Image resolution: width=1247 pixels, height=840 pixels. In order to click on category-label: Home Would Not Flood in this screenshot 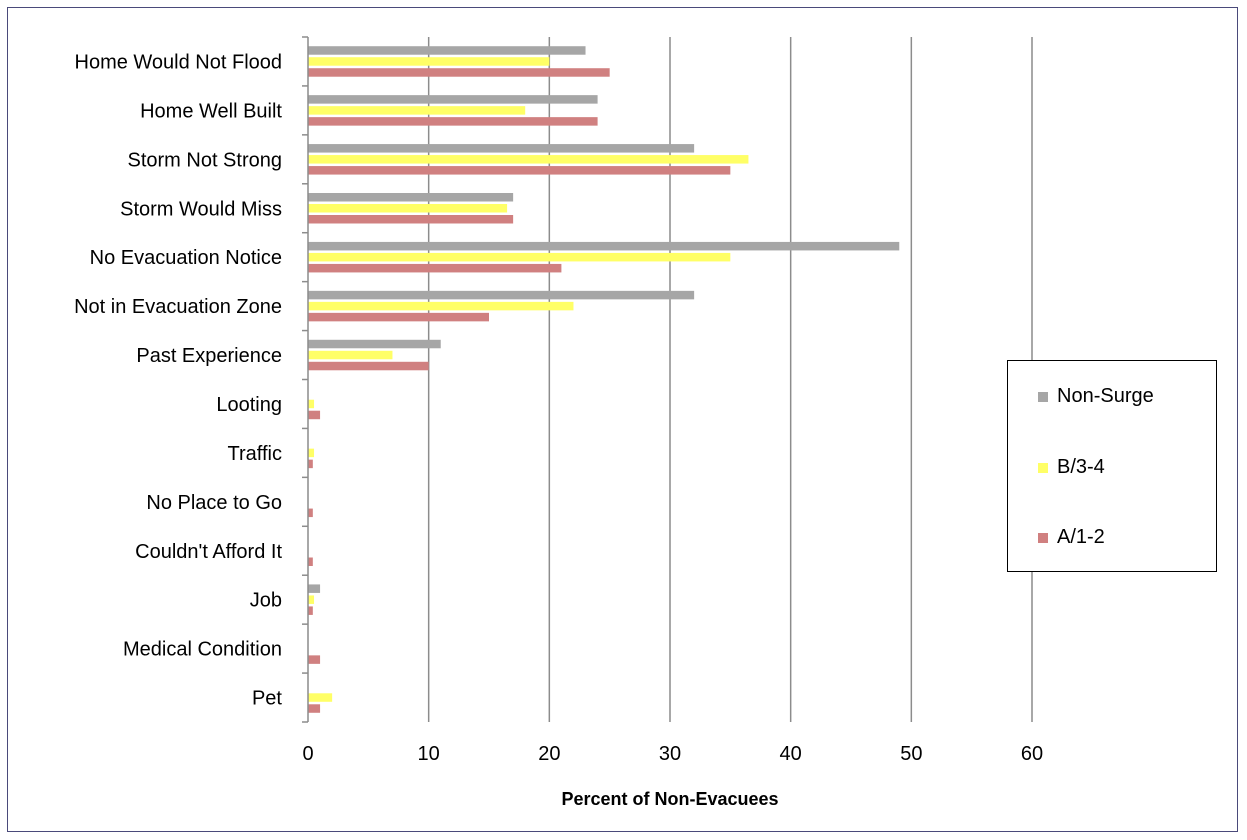, I will do `click(179, 62)`.